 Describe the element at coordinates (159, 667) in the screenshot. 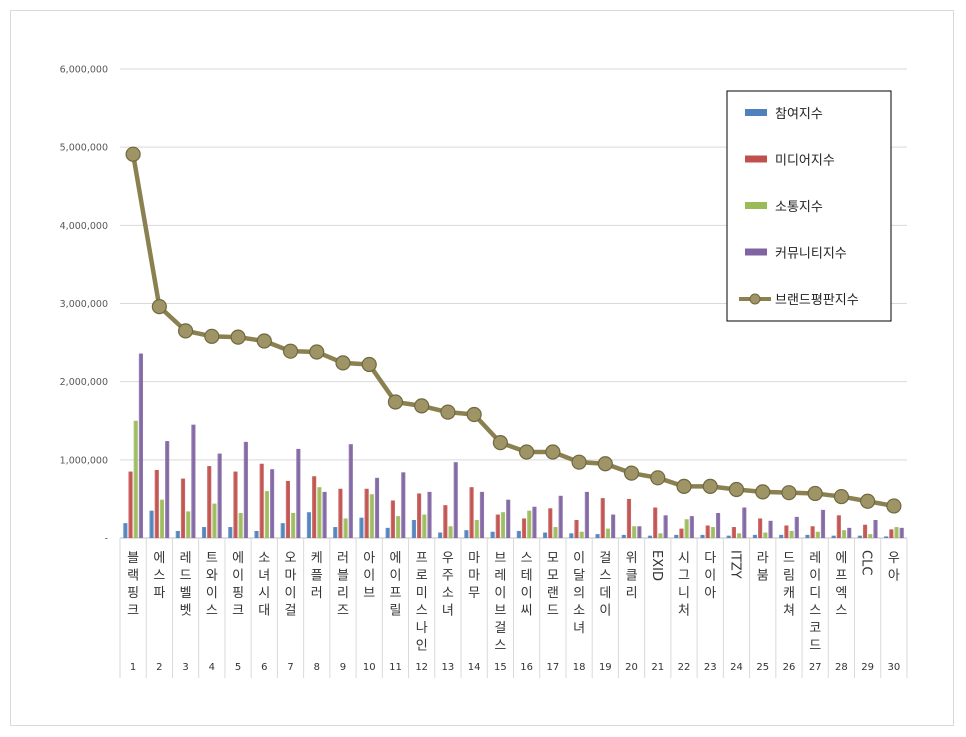

I see `rank-label: 2` at that location.